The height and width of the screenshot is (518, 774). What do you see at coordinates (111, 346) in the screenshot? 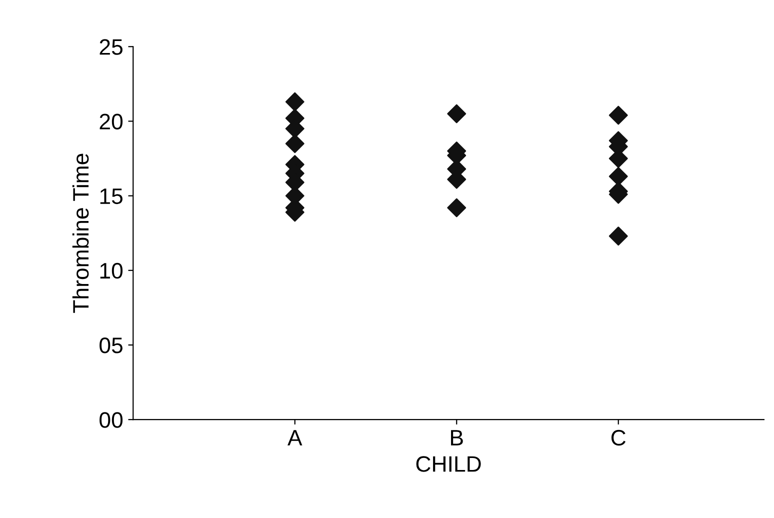
I see `y-tick-label: 05` at bounding box center [111, 346].